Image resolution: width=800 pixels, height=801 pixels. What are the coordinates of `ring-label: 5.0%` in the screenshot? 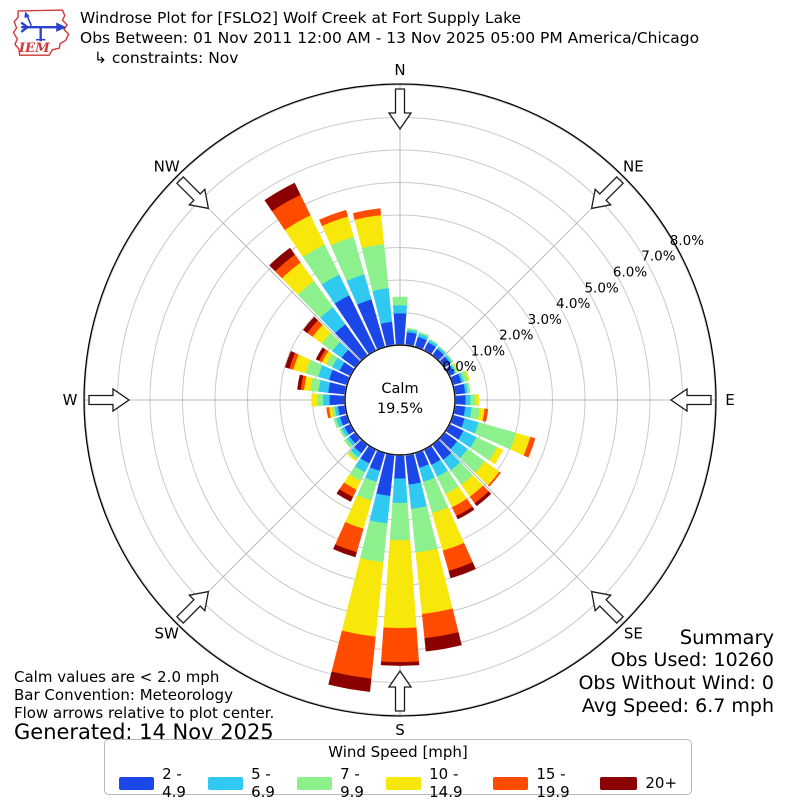 It's located at (601, 288).